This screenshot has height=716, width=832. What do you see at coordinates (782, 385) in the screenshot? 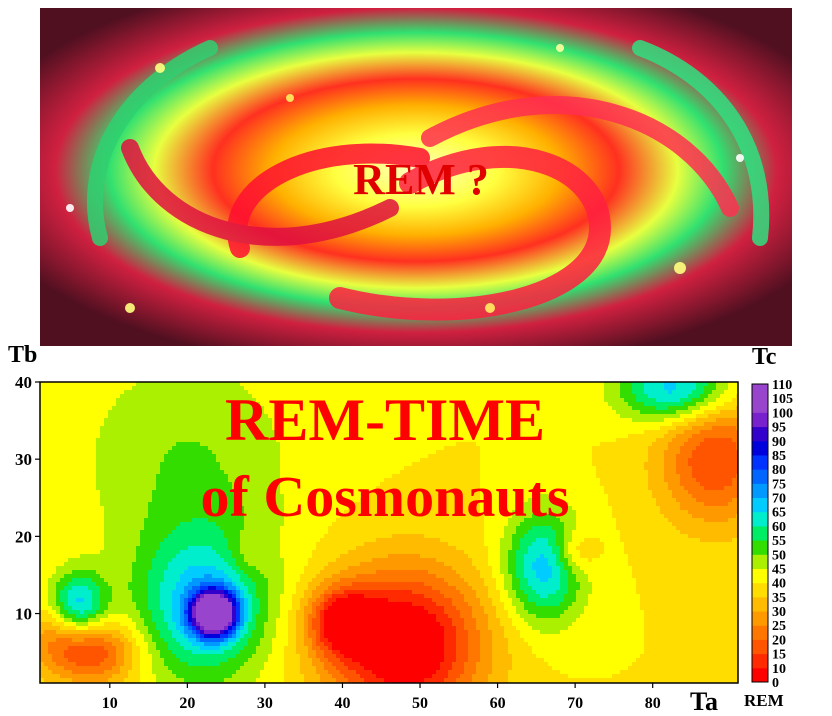
I see `colorbar-tick-label: 110` at bounding box center [782, 385].